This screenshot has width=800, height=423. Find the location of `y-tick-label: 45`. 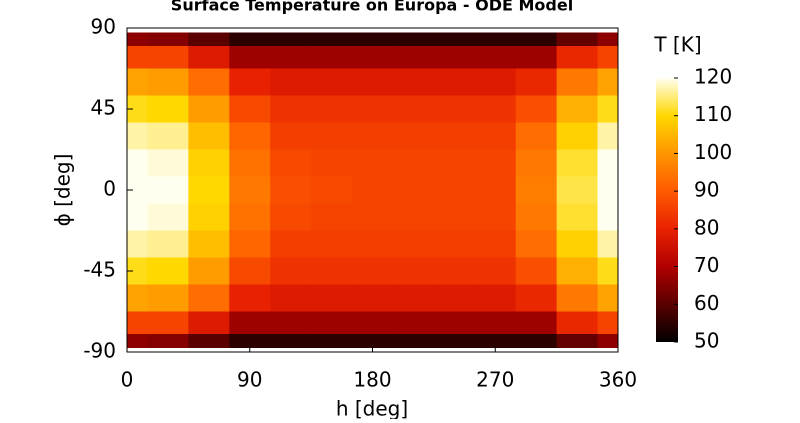

y-tick-label: 45 is located at coordinates (103, 108).